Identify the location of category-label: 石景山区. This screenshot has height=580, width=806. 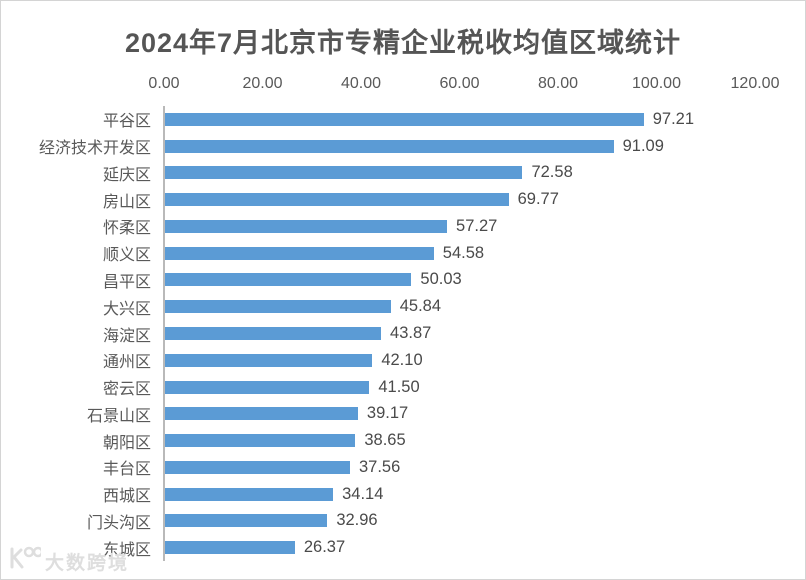
(118, 416).